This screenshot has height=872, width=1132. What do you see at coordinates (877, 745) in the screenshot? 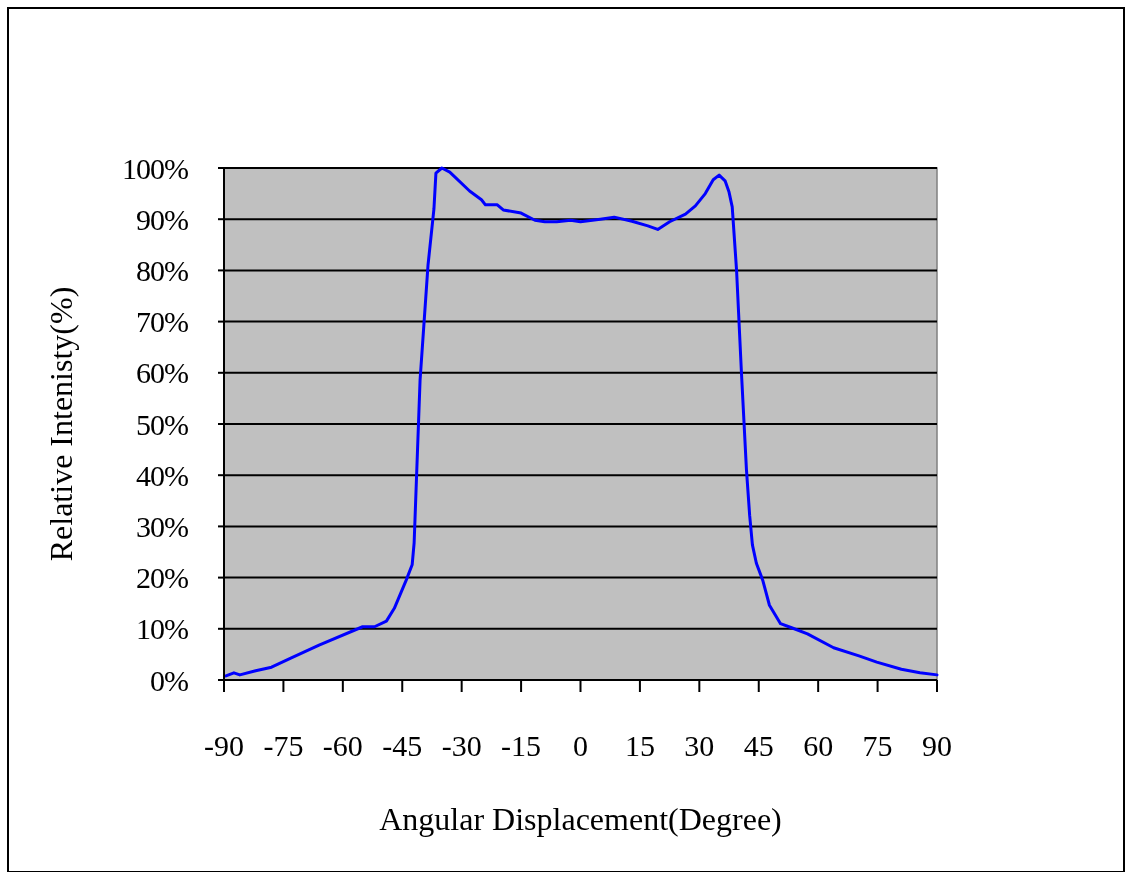
I see `x-tick-label: 75` at bounding box center [877, 745].